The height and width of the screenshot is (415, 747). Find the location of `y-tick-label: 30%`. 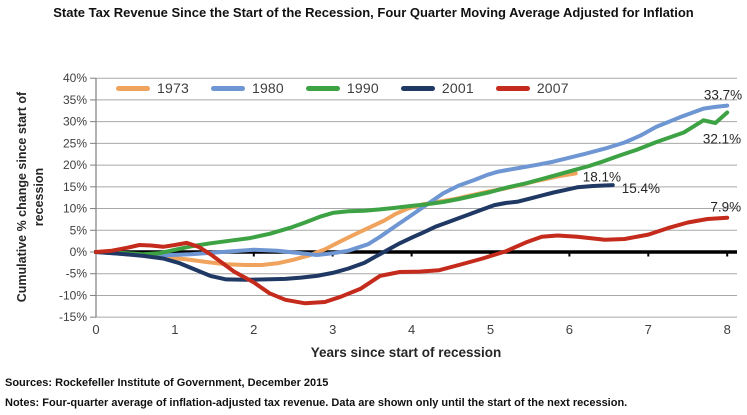

y-tick-label: 30% is located at coordinates (75, 122).